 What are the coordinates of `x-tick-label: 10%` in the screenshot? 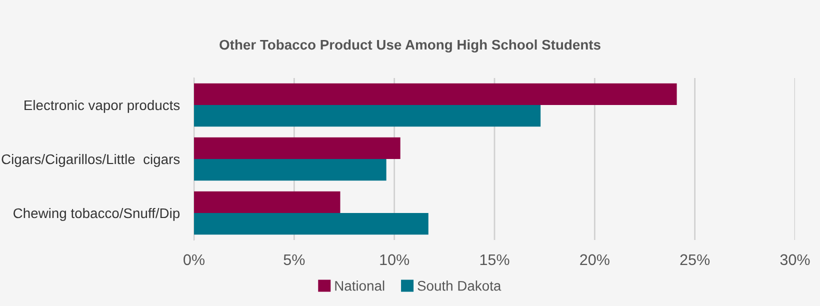 It's located at (395, 260).